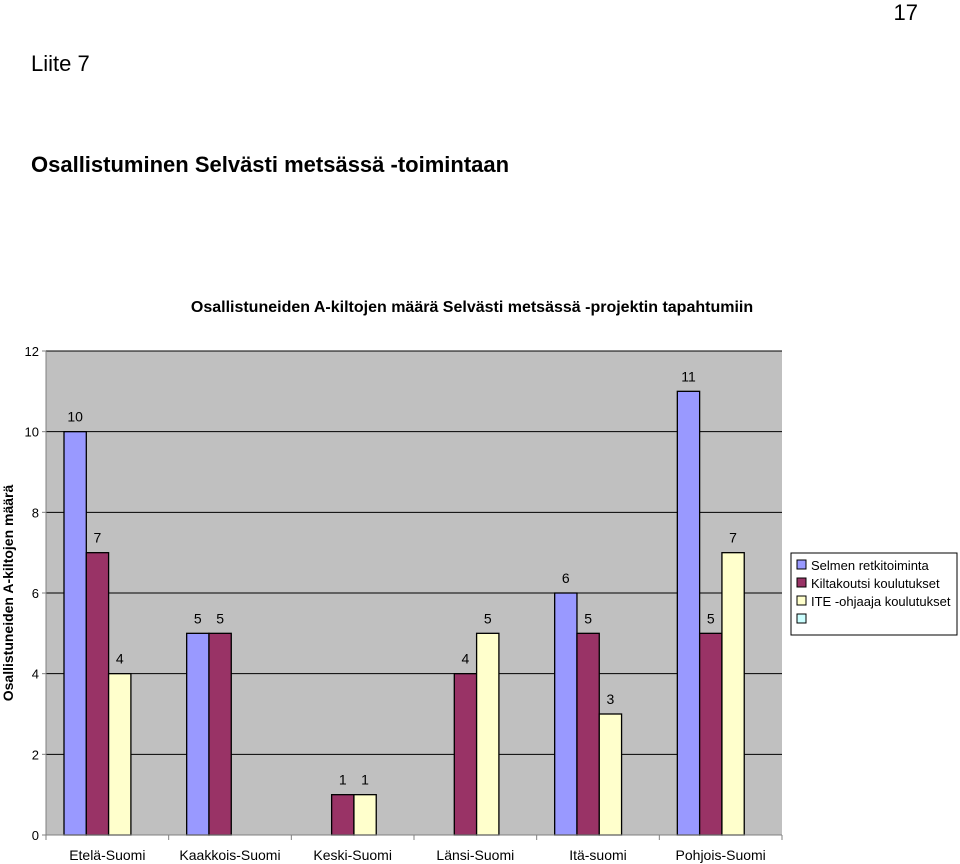 Image resolution: width=960 pixels, height=864 pixels. Describe the element at coordinates (75, 417) in the screenshot. I see `data-label: 10` at that location.